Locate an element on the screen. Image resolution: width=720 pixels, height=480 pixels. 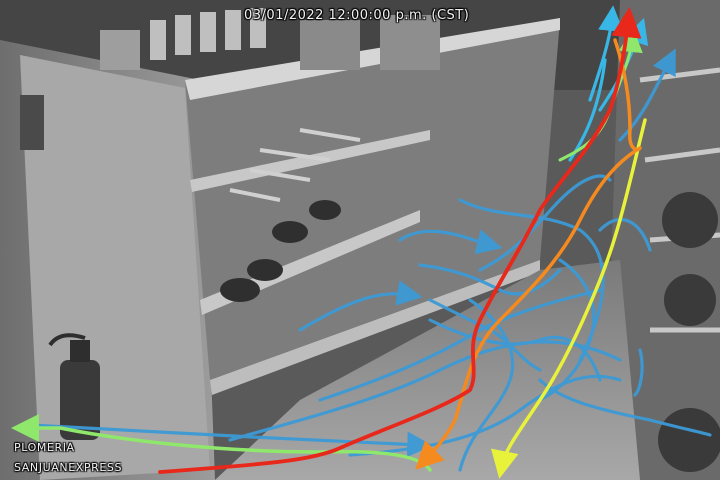
products-top is located at coordinates (270, 39).